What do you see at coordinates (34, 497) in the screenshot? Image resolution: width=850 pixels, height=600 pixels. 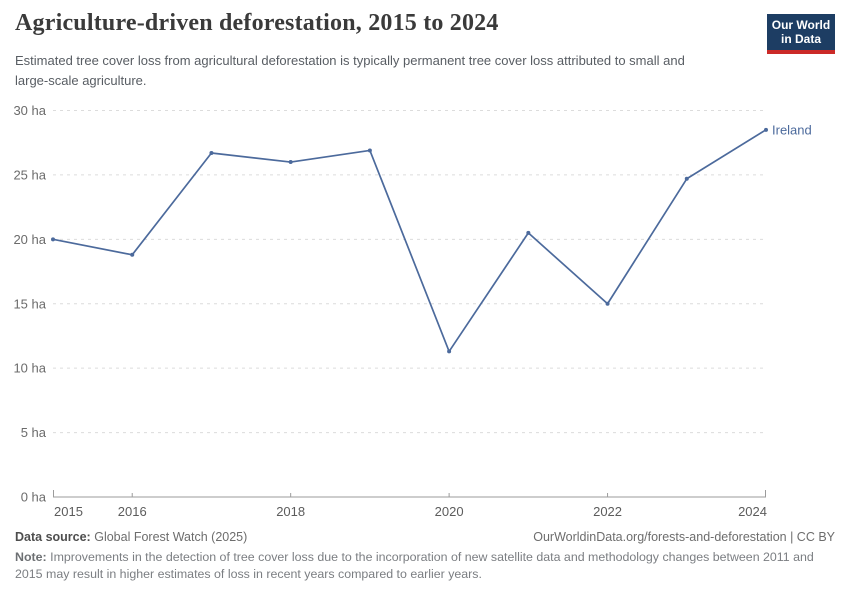 I see `y-tick-label: 0 ha` at bounding box center [34, 497].